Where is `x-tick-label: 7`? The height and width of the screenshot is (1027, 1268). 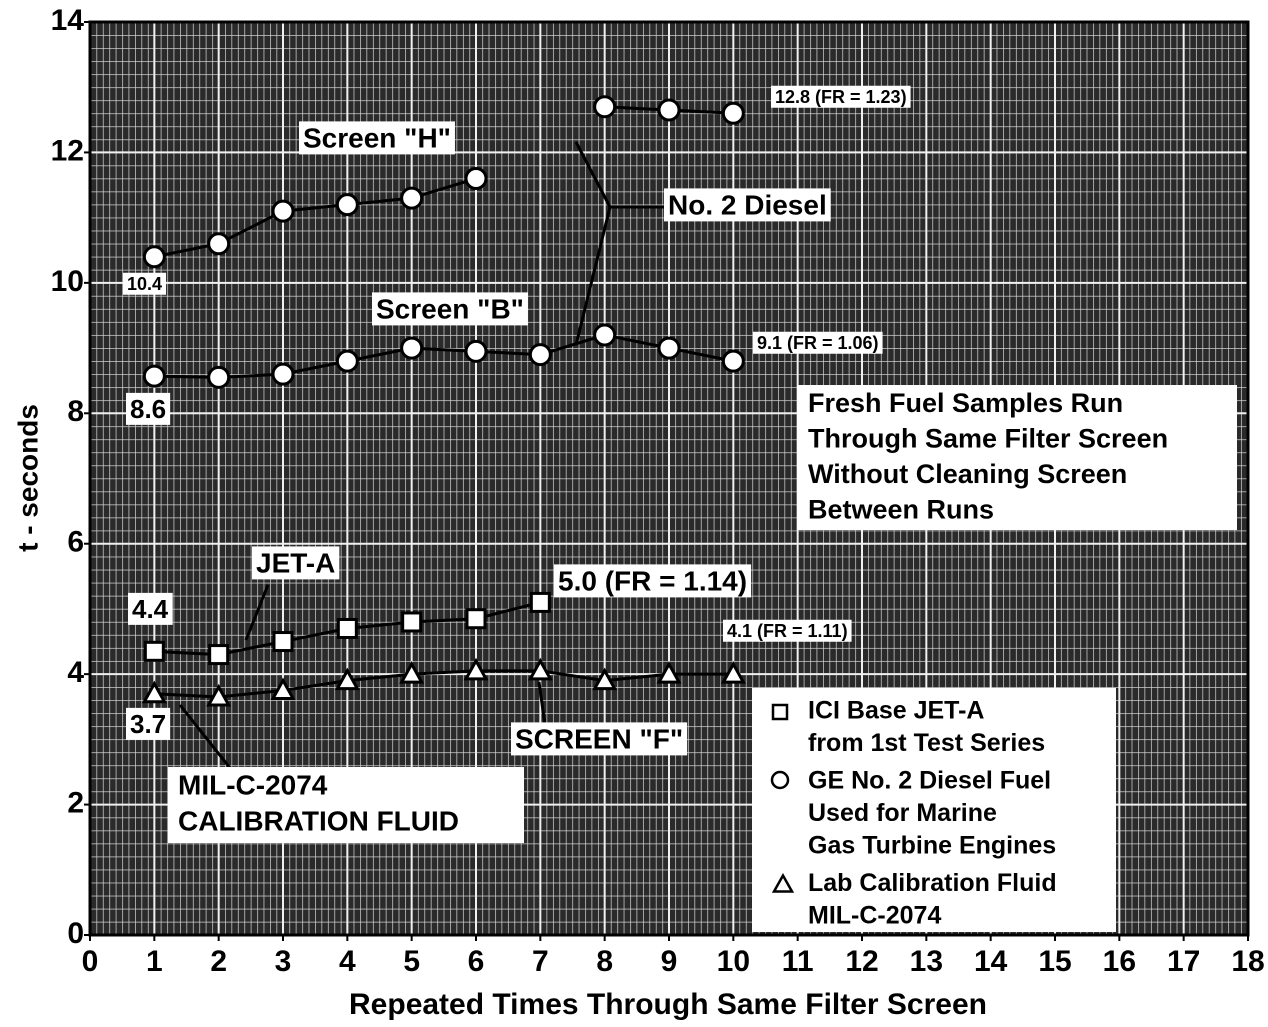 x-tick-label: 7 is located at coordinates (540, 961).